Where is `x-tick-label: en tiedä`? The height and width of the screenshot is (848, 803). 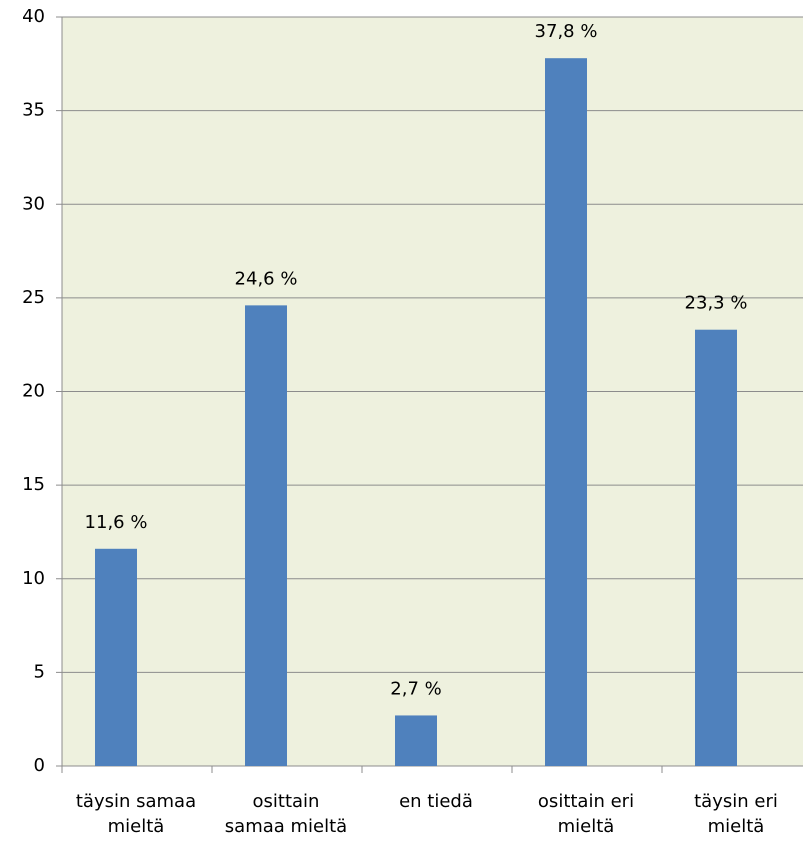
x-tick-label: en tiedä is located at coordinates (436, 801).